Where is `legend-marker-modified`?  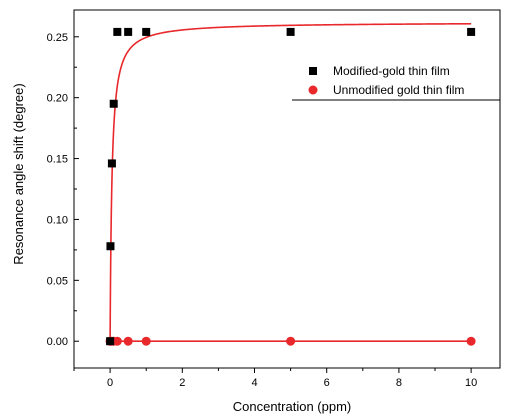 legend-marker-modified is located at coordinates (313, 71).